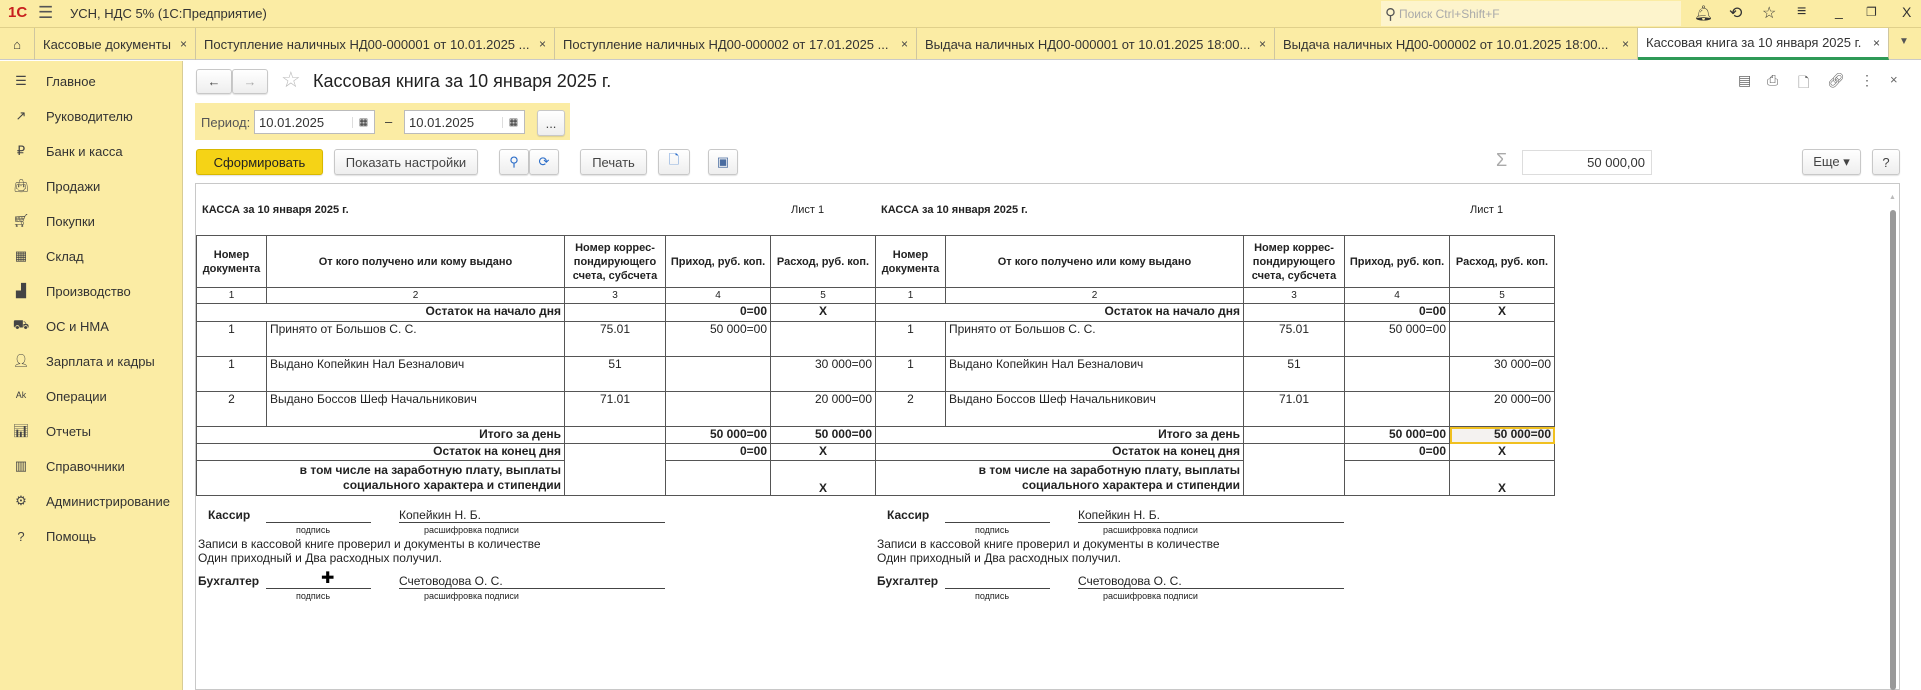  What do you see at coordinates (91, 466) in the screenshot?
I see `sidebar-item: ▥ Справочники` at bounding box center [91, 466].